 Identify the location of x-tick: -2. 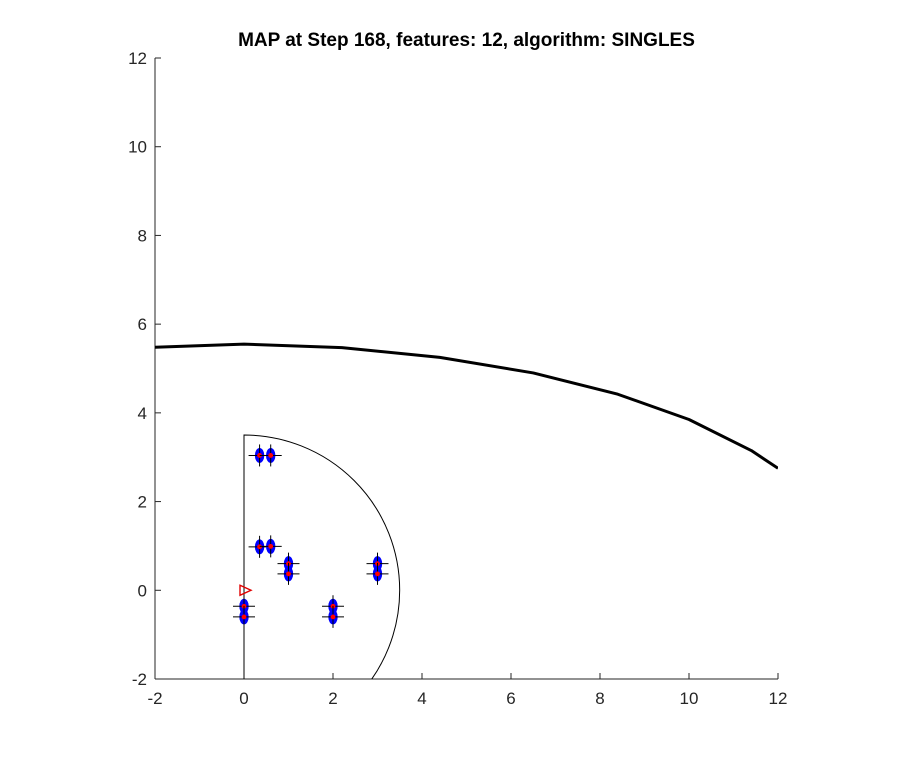
(155, 690).